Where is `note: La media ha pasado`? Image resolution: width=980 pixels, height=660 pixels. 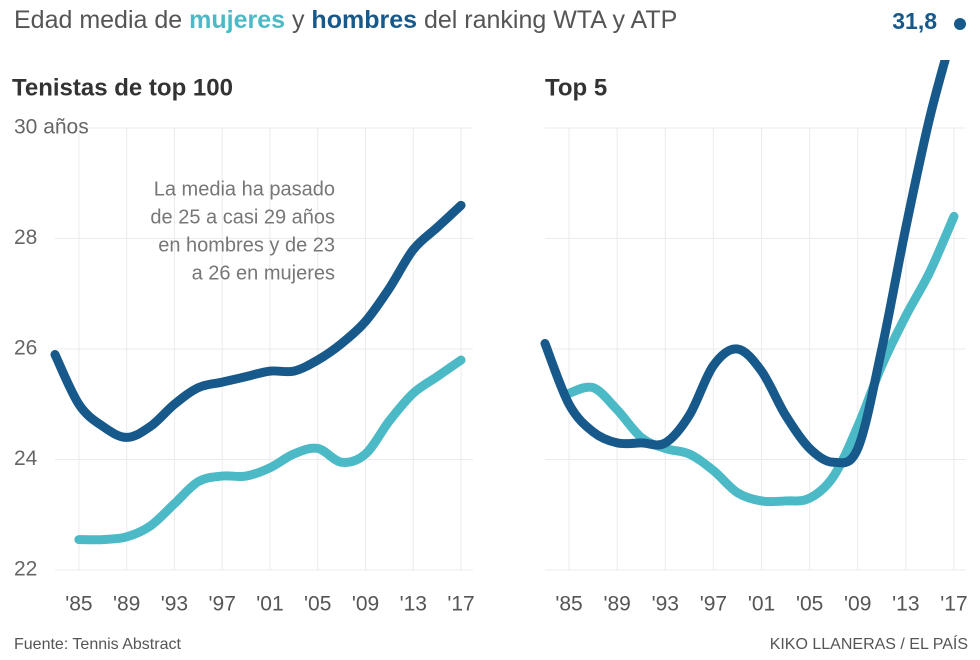
note: La media ha pasado is located at coordinates (244, 189).